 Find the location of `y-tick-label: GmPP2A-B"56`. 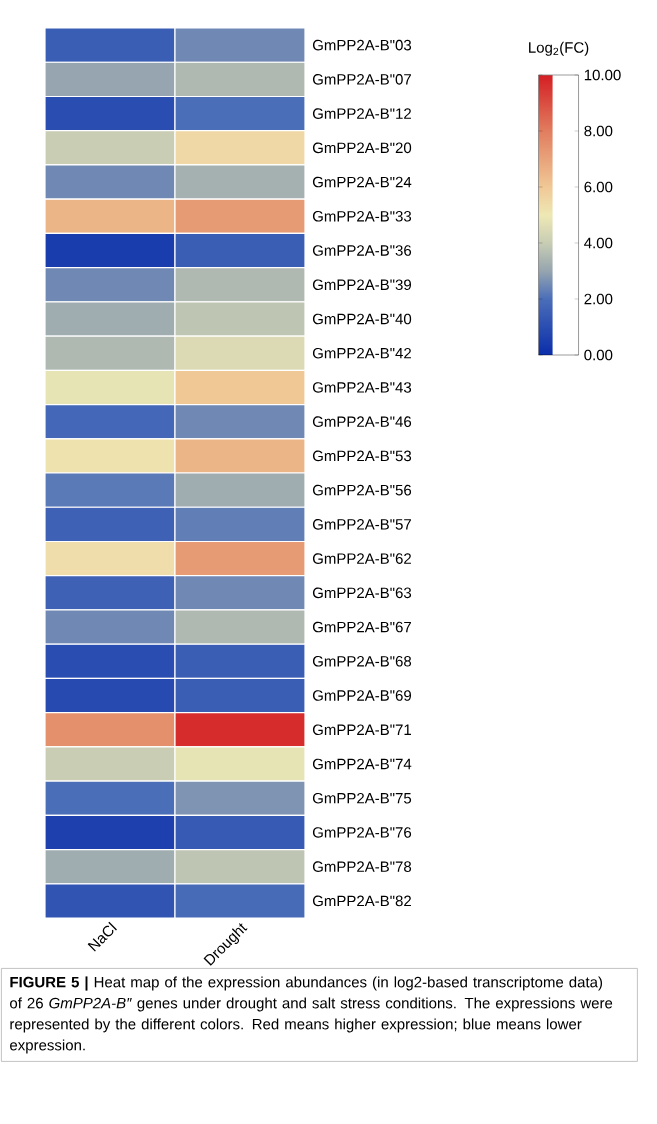

y-tick-label: GmPP2A-B"56 is located at coordinates (362, 490).